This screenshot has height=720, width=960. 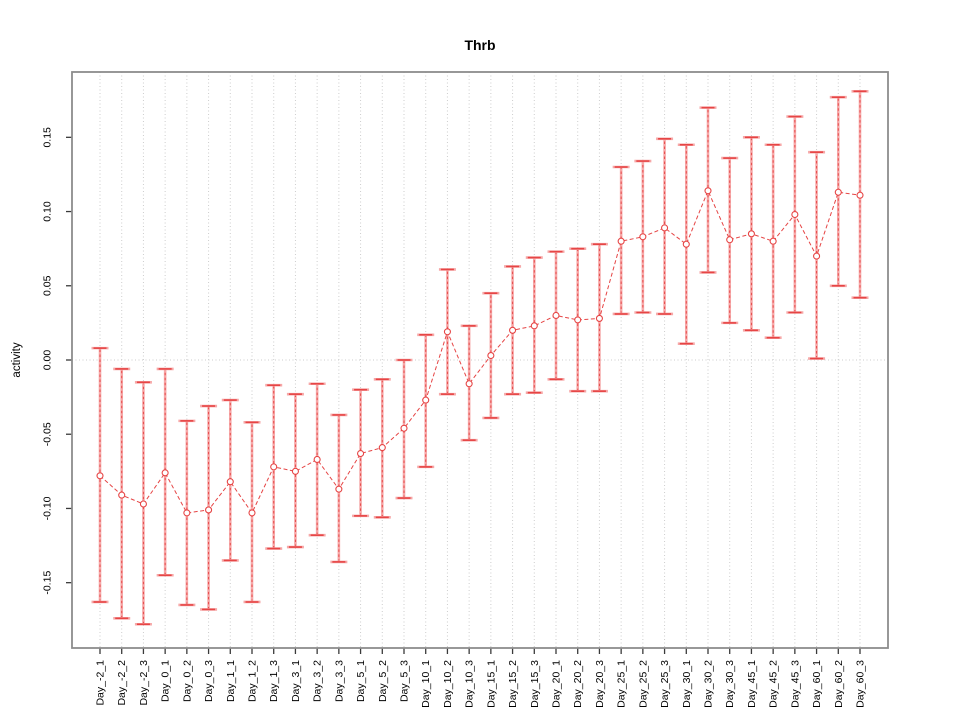 I want to click on x-tick-label: Day_20_3, so click(x=600, y=684).